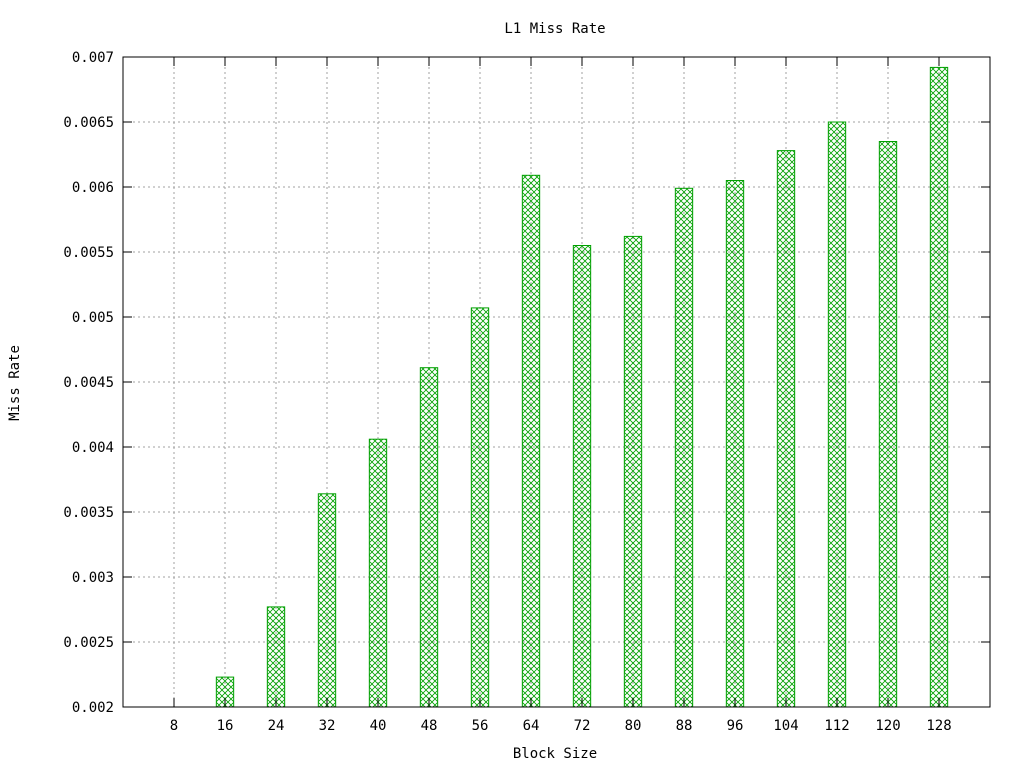 The width and height of the screenshot is (1024, 768). What do you see at coordinates (93, 708) in the screenshot?
I see `y-tick-label: 0.002` at bounding box center [93, 708].